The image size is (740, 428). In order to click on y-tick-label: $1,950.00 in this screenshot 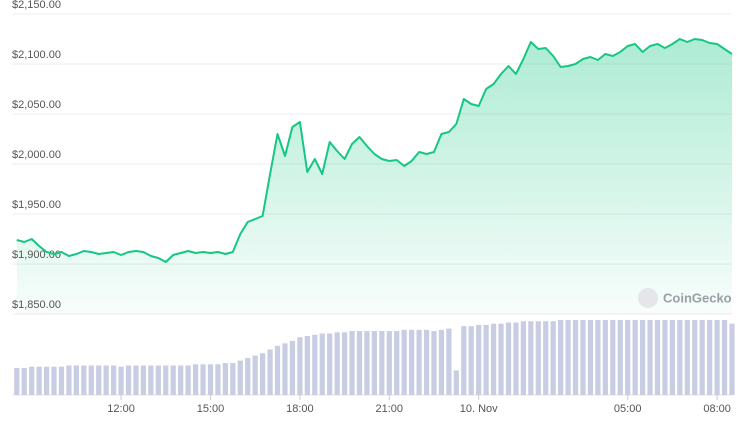, I will do `click(36, 205)`.